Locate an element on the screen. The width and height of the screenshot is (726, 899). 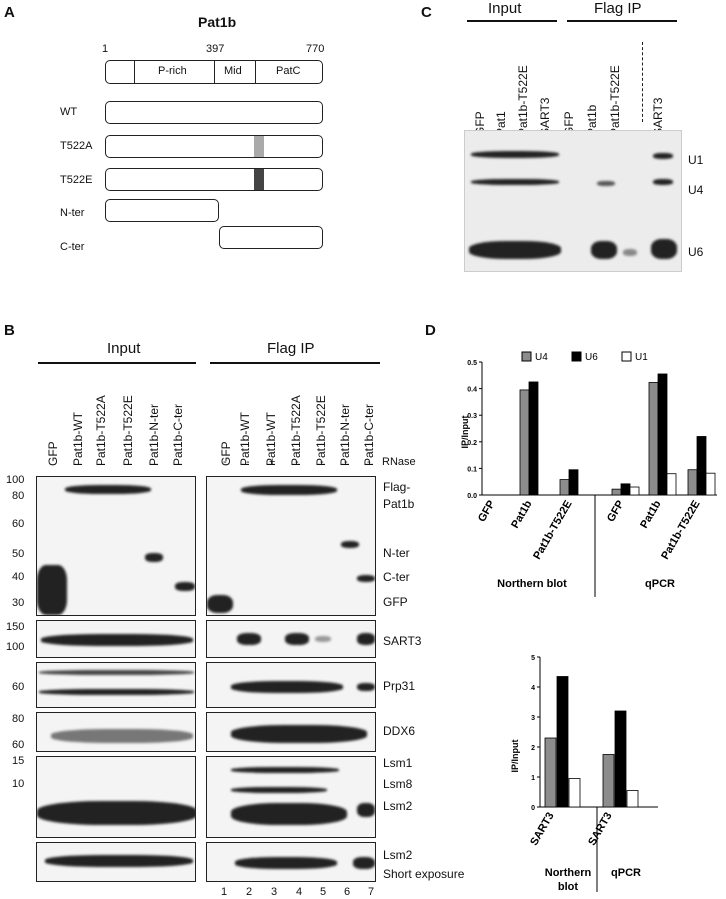
label-gfp: GFP is located at coordinates (395, 602).